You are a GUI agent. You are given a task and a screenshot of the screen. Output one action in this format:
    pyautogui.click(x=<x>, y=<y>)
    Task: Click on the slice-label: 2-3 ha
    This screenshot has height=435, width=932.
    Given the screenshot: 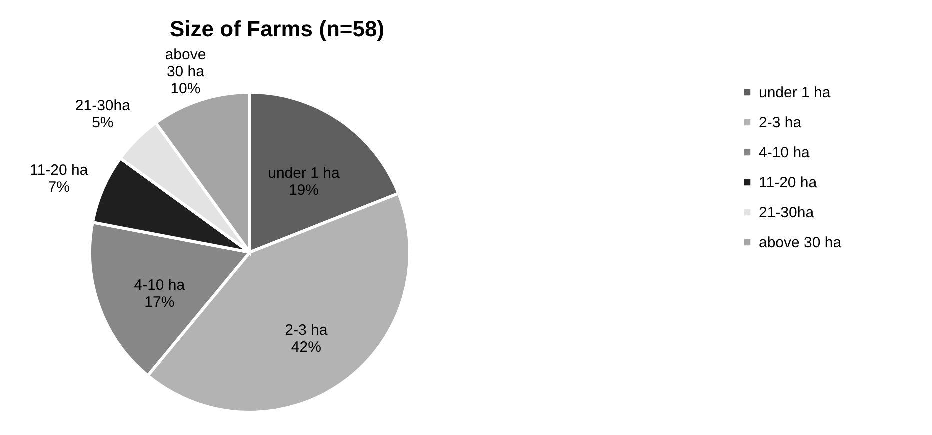 What is the action you would take?
    pyautogui.click(x=306, y=331)
    